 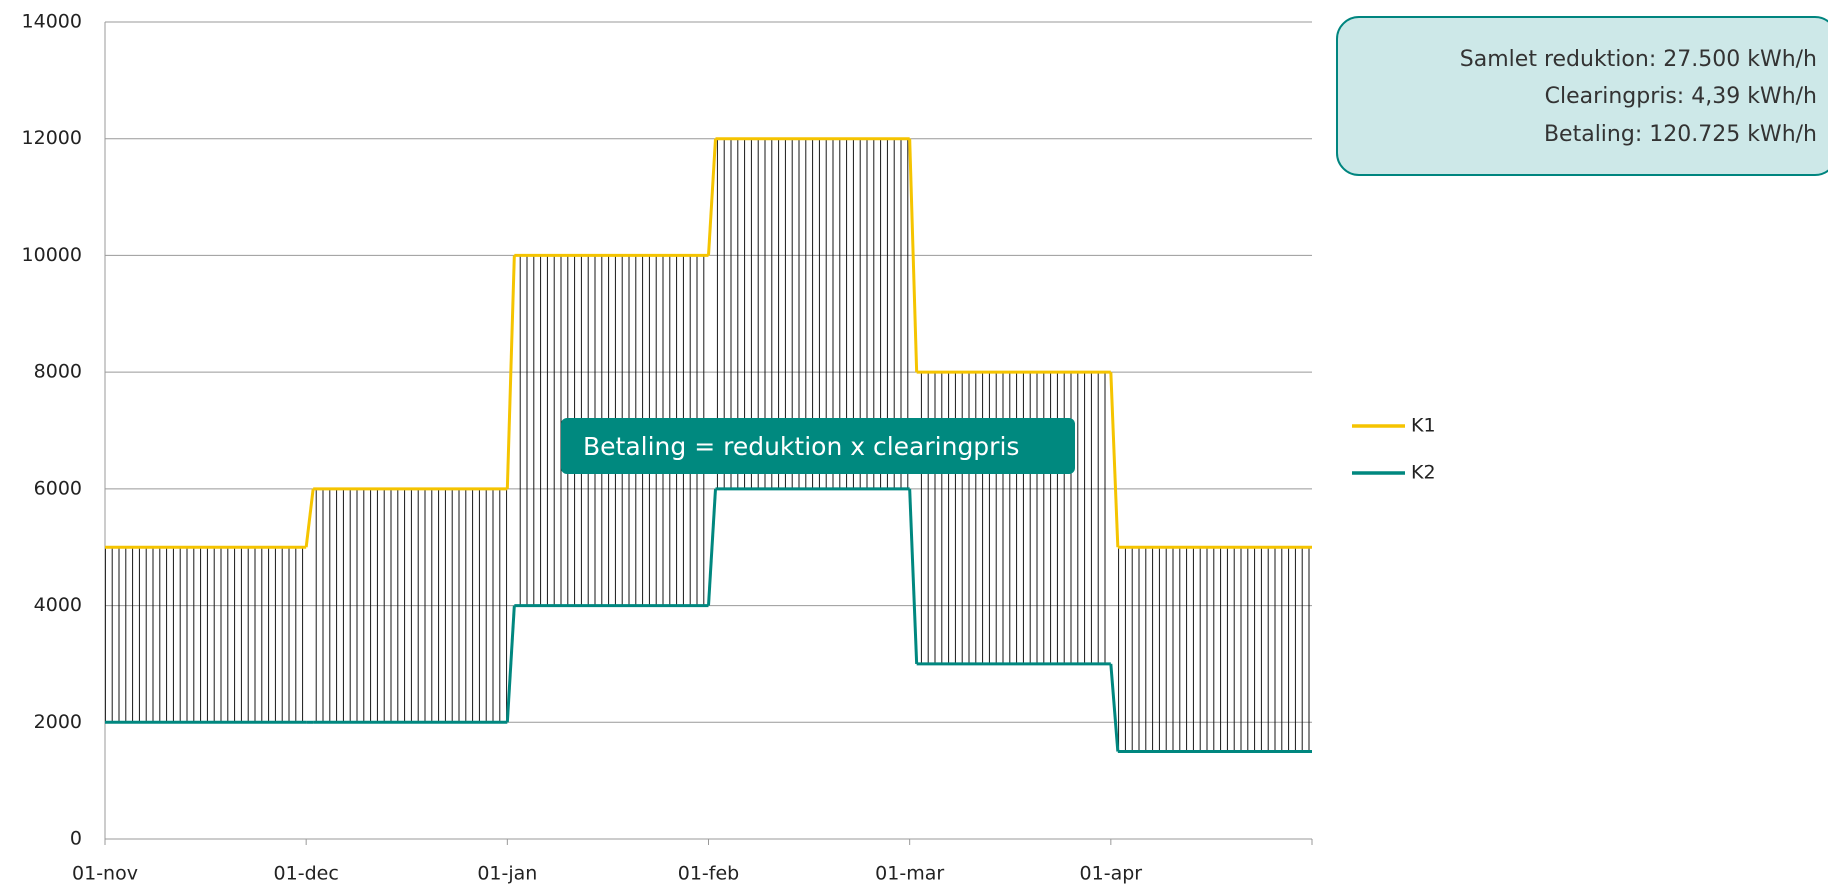 What do you see at coordinates (909, 874) in the screenshot?
I see `x-tick-label: 01-mar` at bounding box center [909, 874].